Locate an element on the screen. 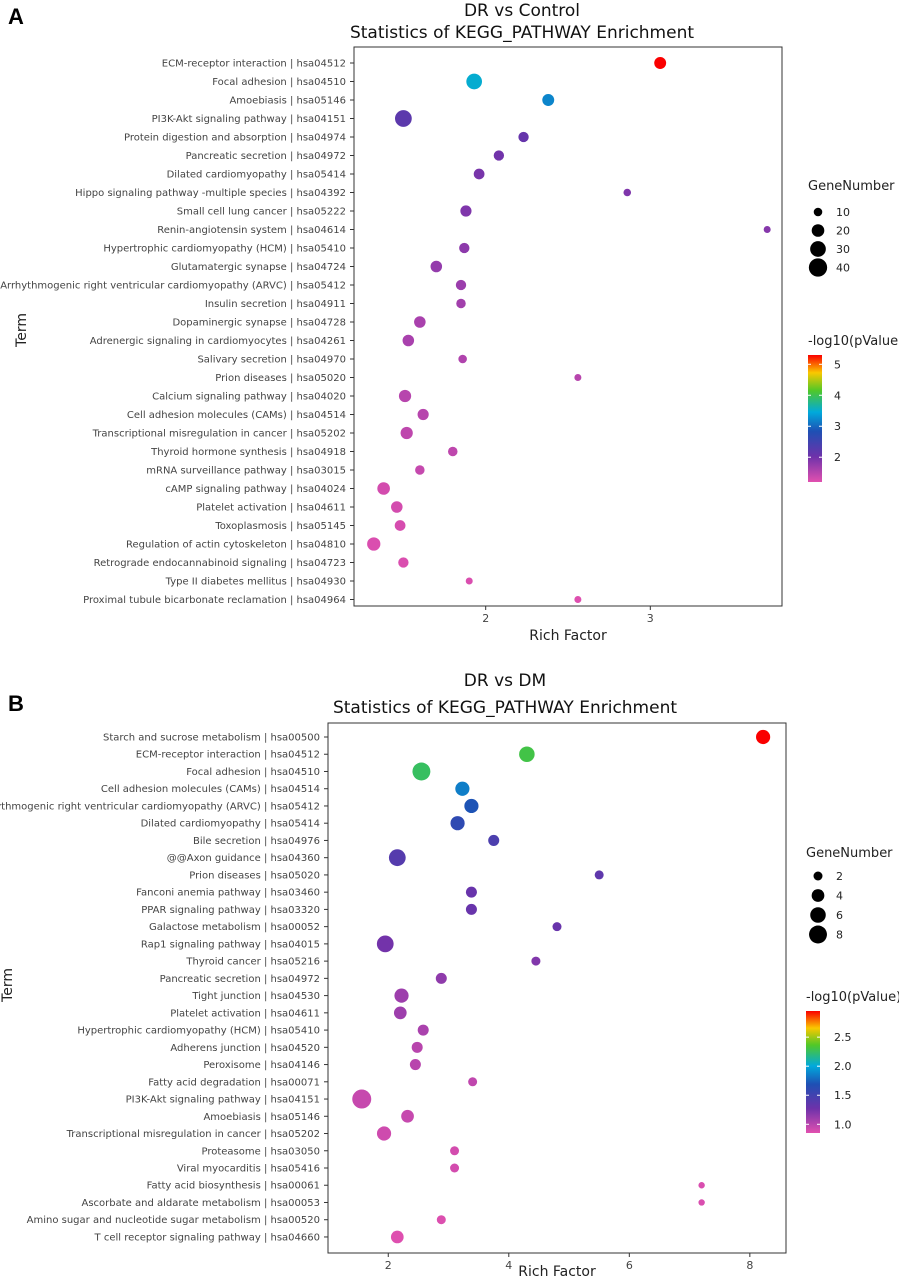  term-label: Thyroid hormone synthesis | hsa04918 is located at coordinates (248, 452).